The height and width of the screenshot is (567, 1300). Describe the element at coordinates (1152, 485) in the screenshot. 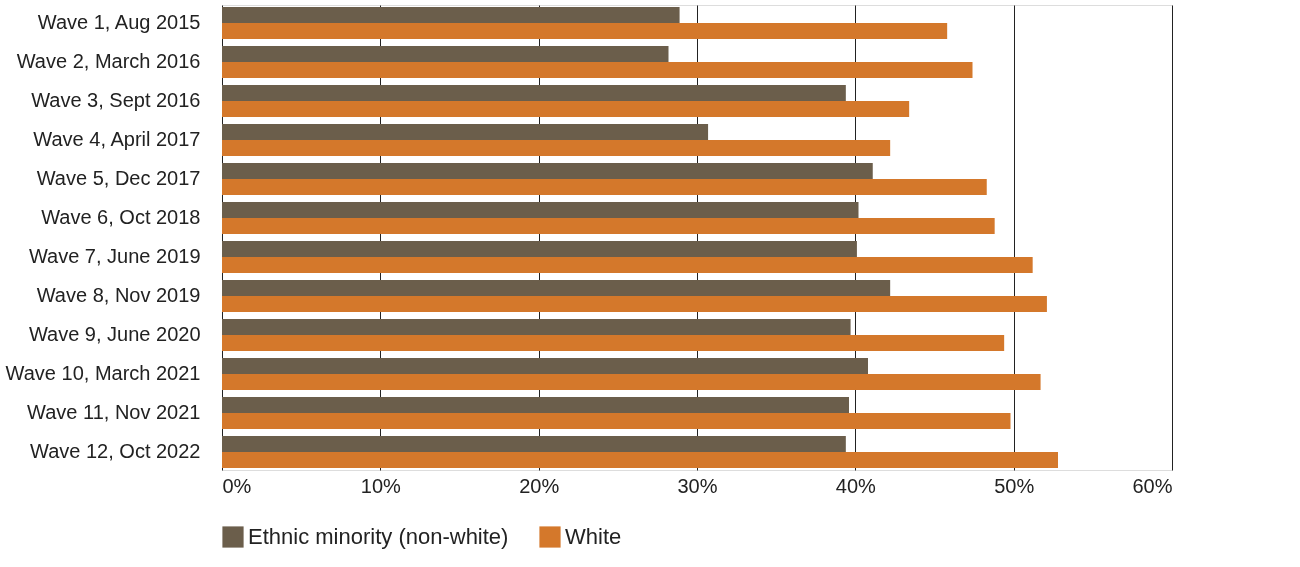

I see `x-tick-label: 60%` at that location.